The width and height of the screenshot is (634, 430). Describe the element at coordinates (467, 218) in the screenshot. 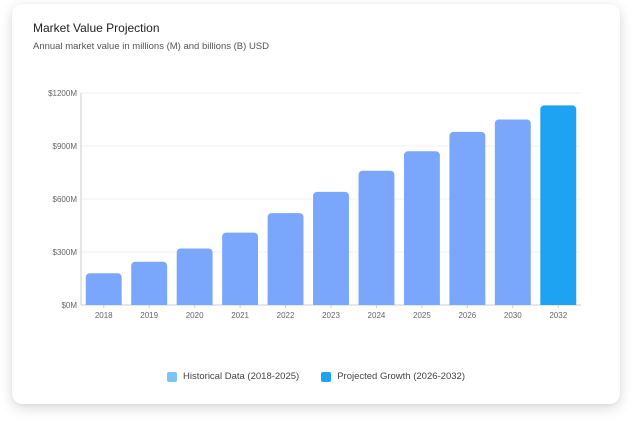

I see `bar-2026` at that location.